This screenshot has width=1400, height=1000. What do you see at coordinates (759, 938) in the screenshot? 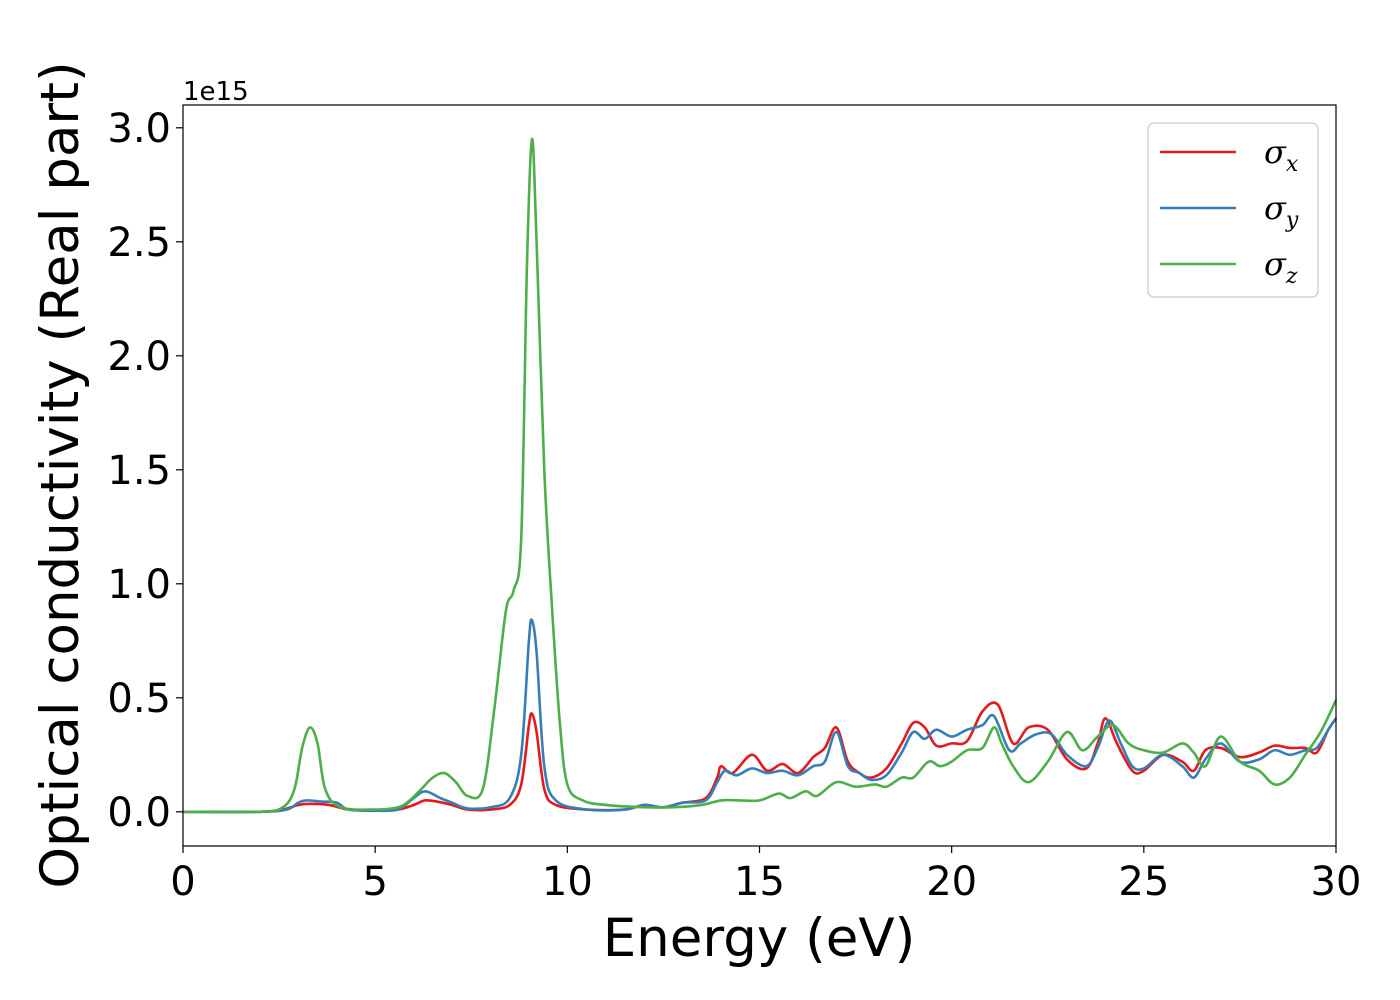
I see `x-axis-label: Energy (eV)` at bounding box center [759, 938].